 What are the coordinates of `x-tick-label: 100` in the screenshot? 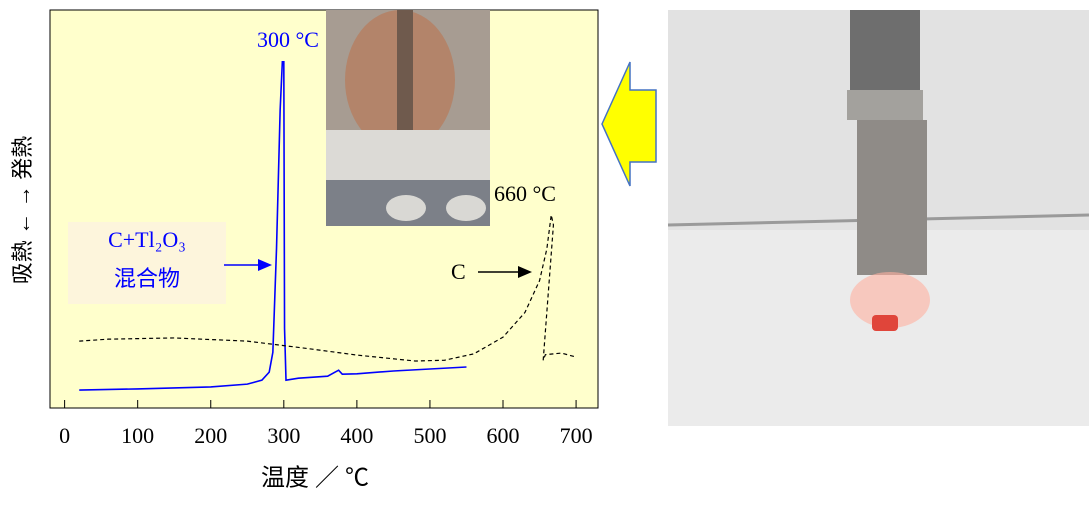 It's located at (137, 435).